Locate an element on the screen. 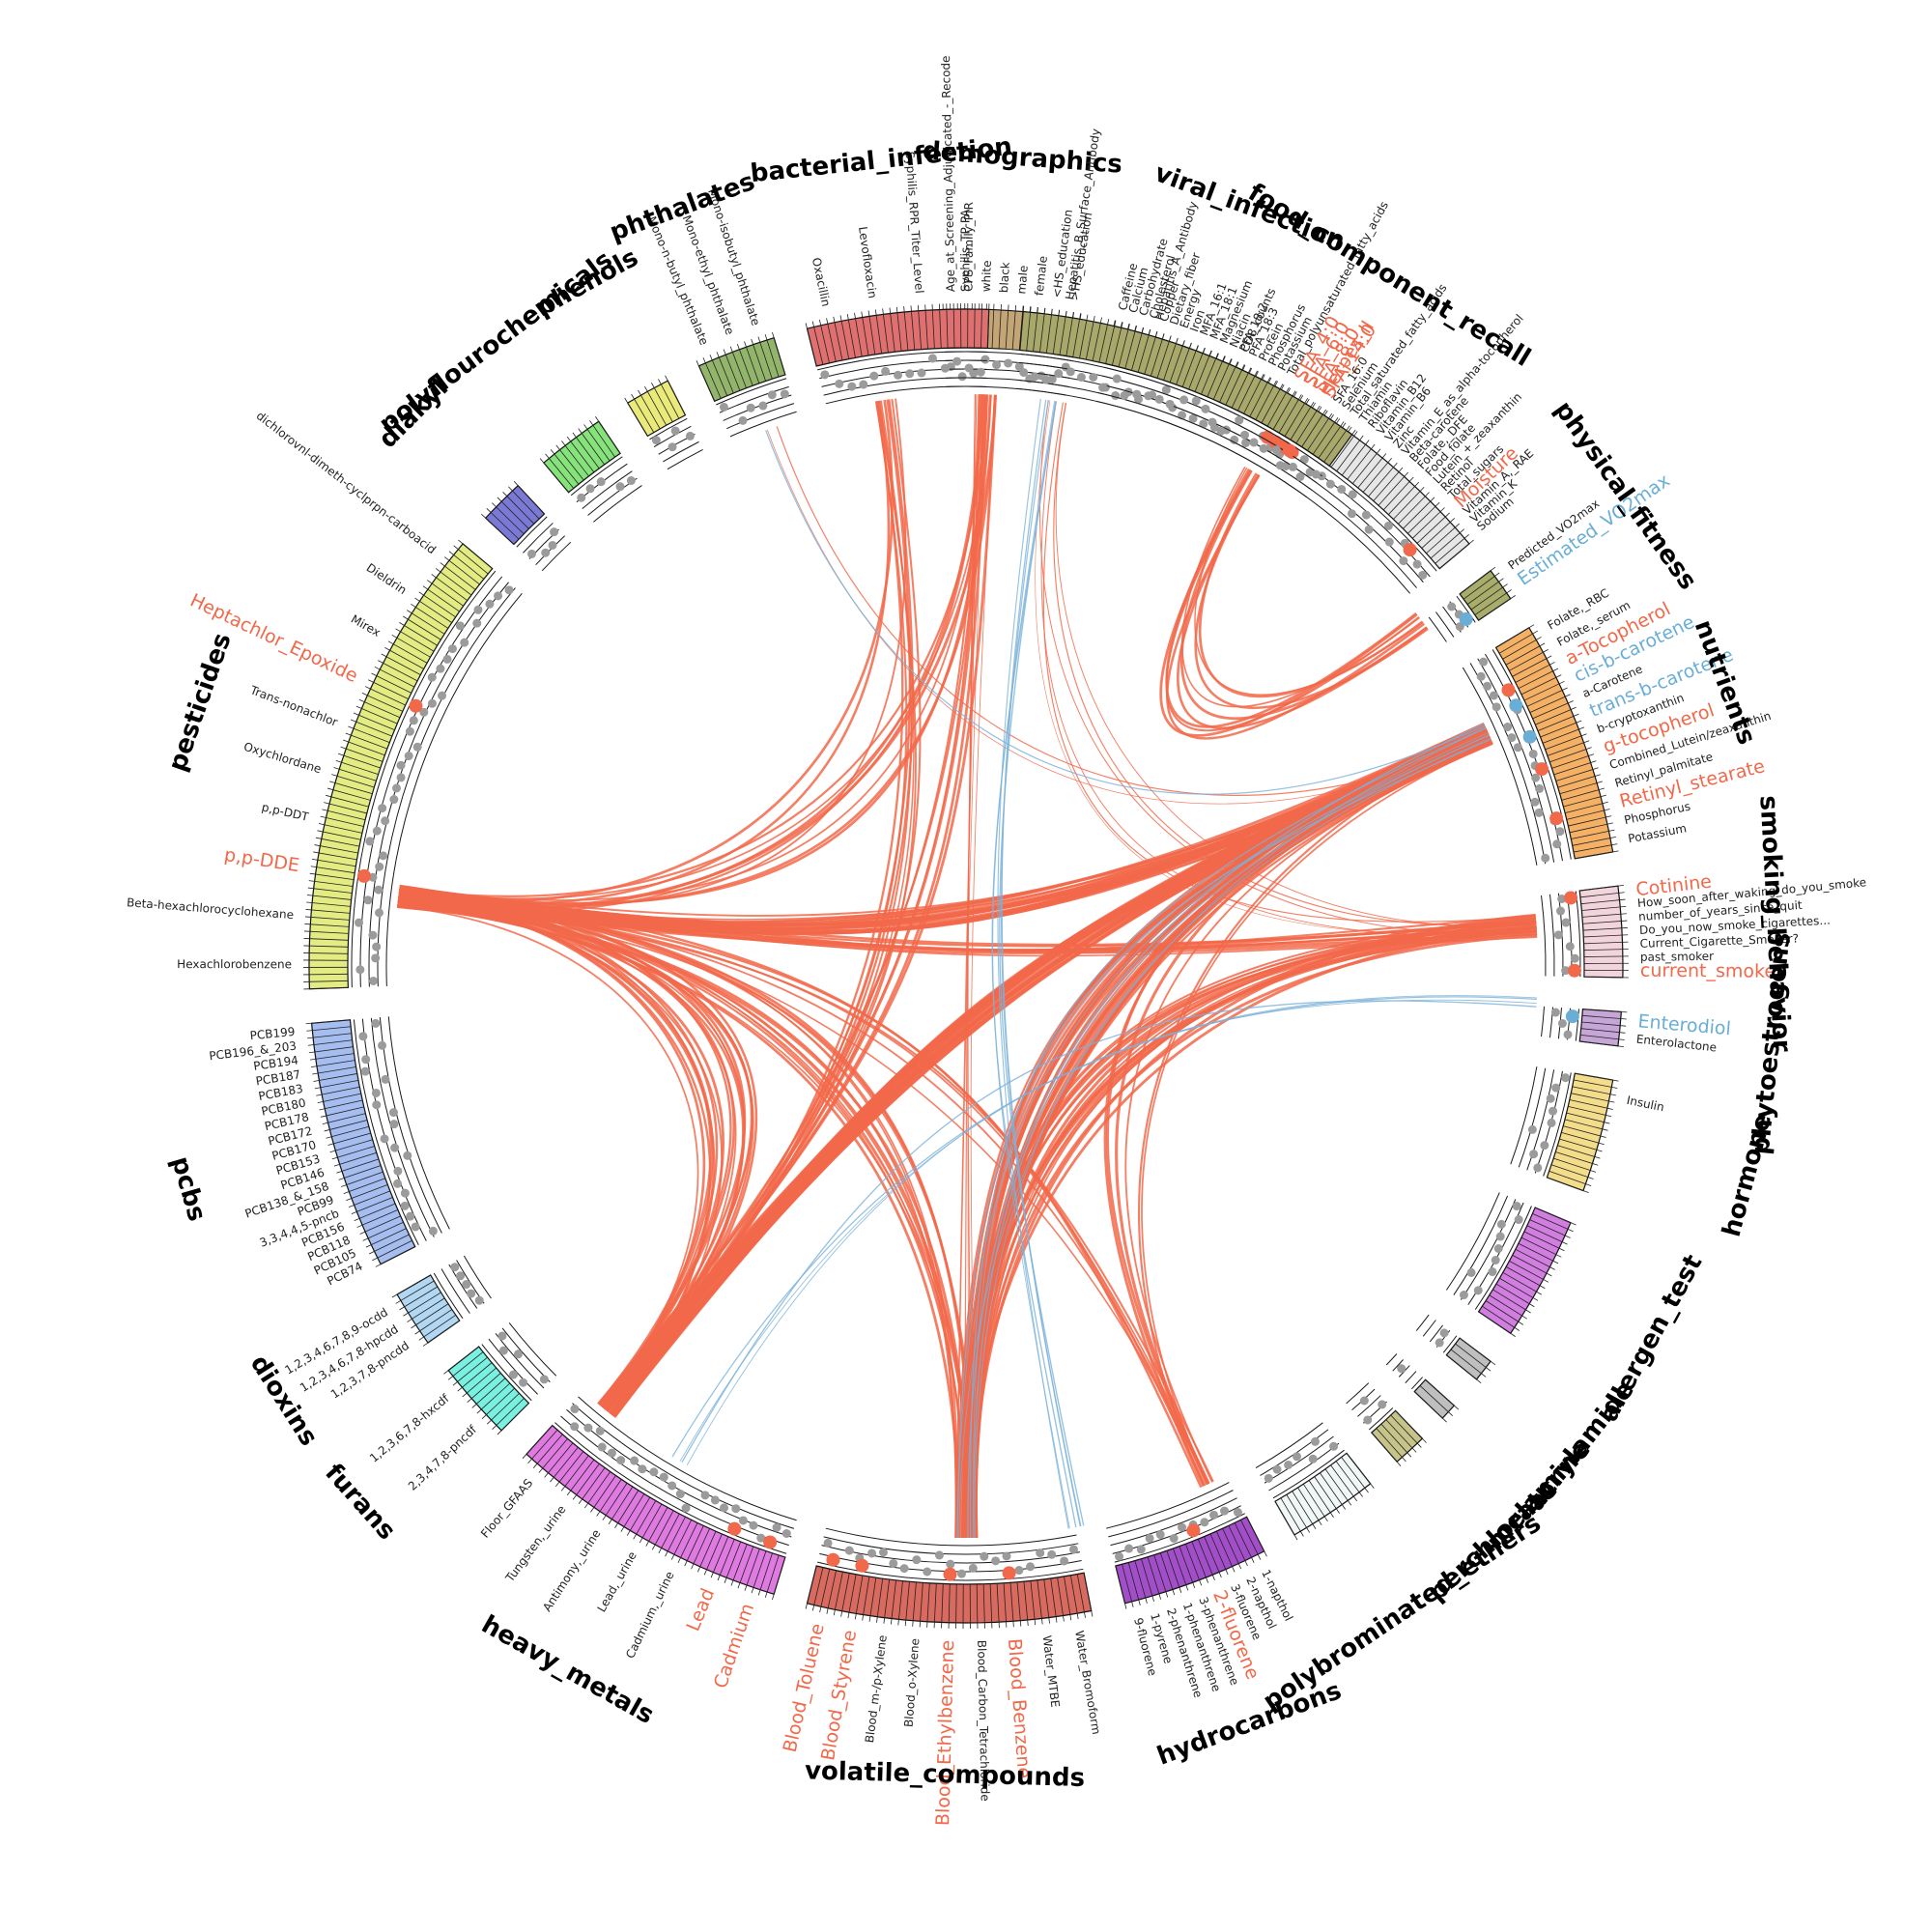 Image resolution: width=1932 pixels, height=1932 pixels. group-band-viral is located at coordinates (1186, 389).